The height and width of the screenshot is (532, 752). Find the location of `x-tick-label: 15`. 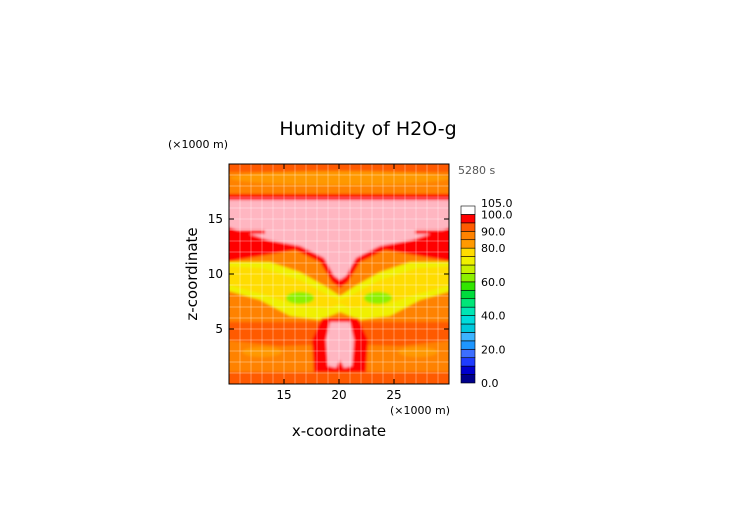

x-tick-label: 15 is located at coordinates (283, 395).